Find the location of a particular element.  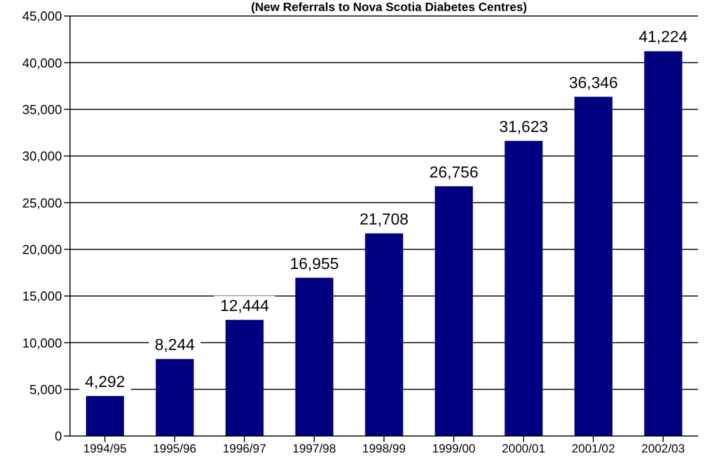

data-label: 21,708 is located at coordinates (384, 219).